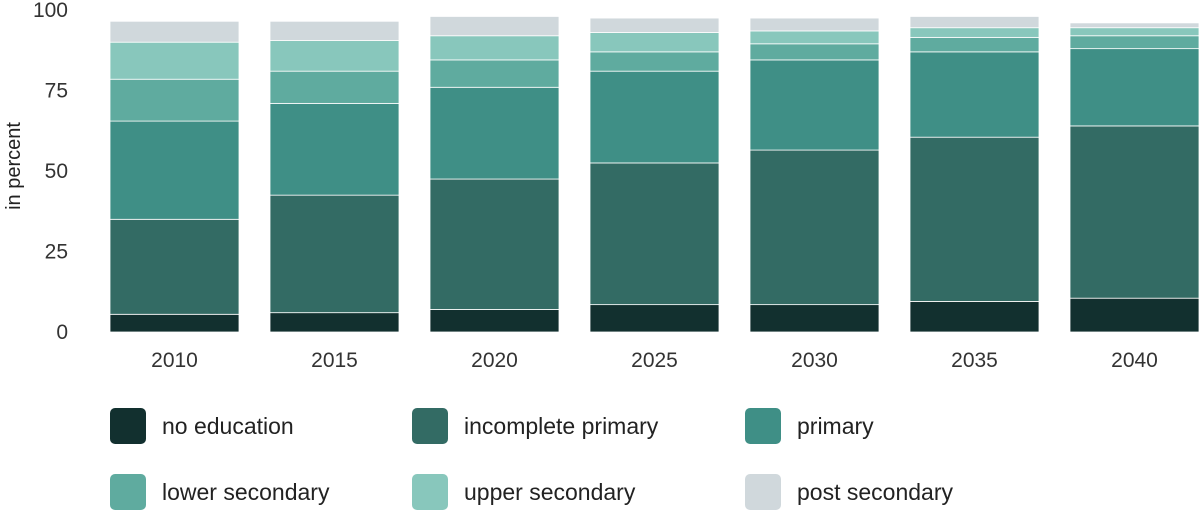 The width and height of the screenshot is (1200, 511). Describe the element at coordinates (550, 491) in the screenshot. I see `legend-label: upper secondary` at that location.